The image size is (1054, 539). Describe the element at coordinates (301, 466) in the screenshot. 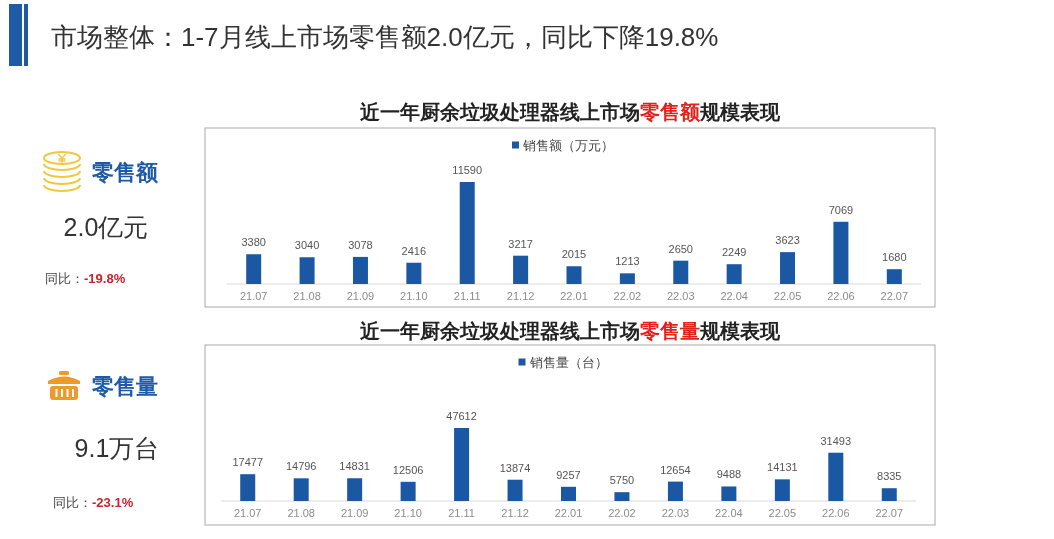

I see `data-label: 14796` at that location.